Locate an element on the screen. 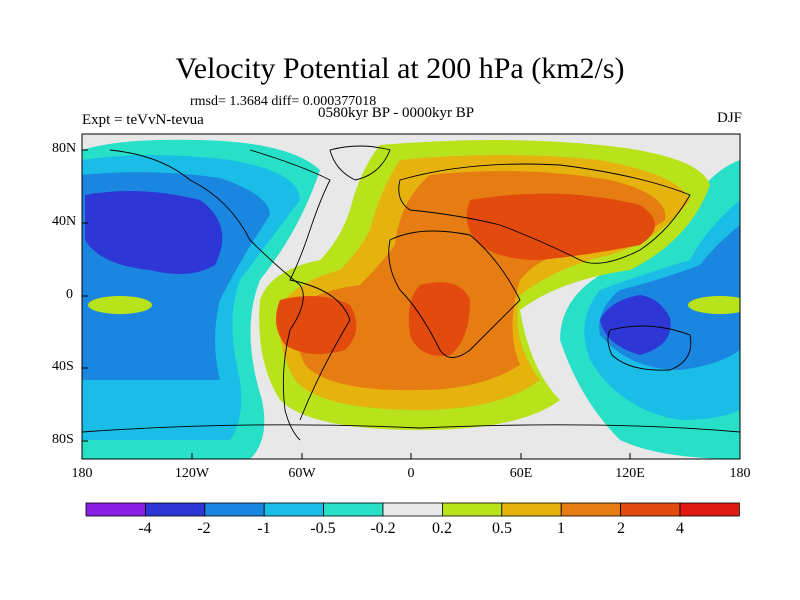 This screenshot has width=800, height=600. contour-pos-2-samerica is located at coordinates (316, 325).